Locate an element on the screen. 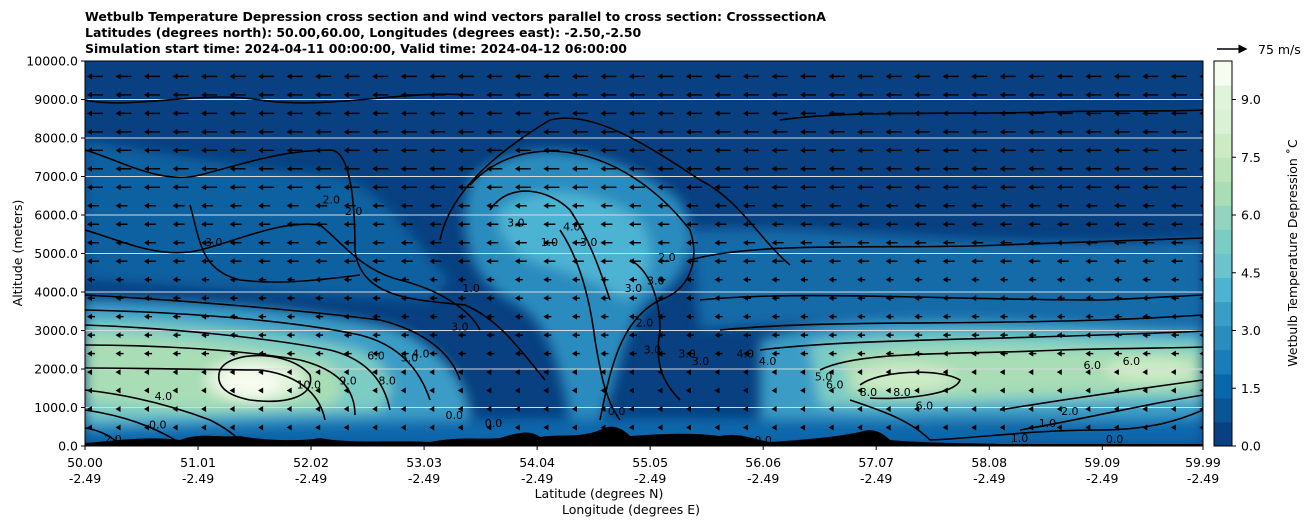  colorbar-tick-label: 1.5 is located at coordinates (1251, 388).